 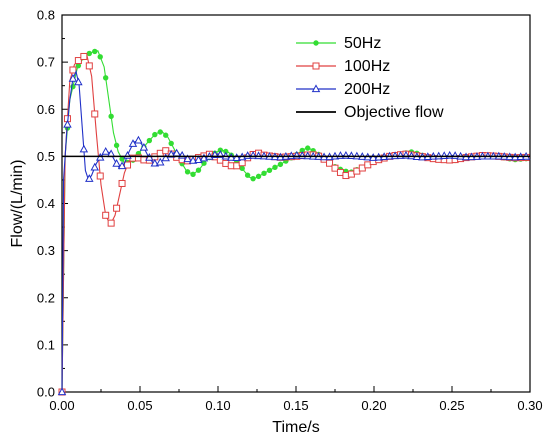 I want to click on y-tick-label: 0.2, so click(x=46, y=297).